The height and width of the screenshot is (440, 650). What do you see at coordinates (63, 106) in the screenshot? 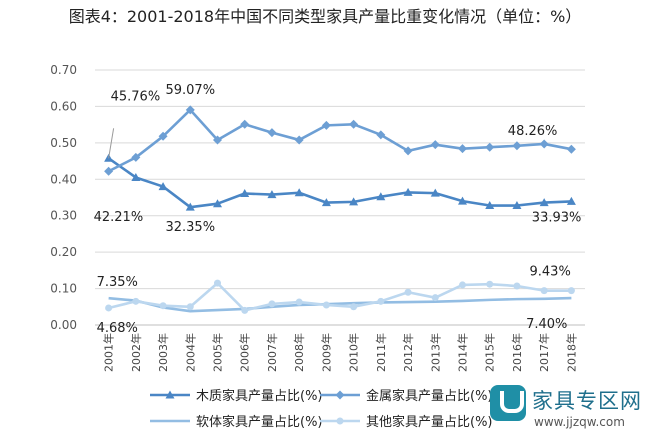
I see `y-tick-label: 0.60` at bounding box center [63, 106].